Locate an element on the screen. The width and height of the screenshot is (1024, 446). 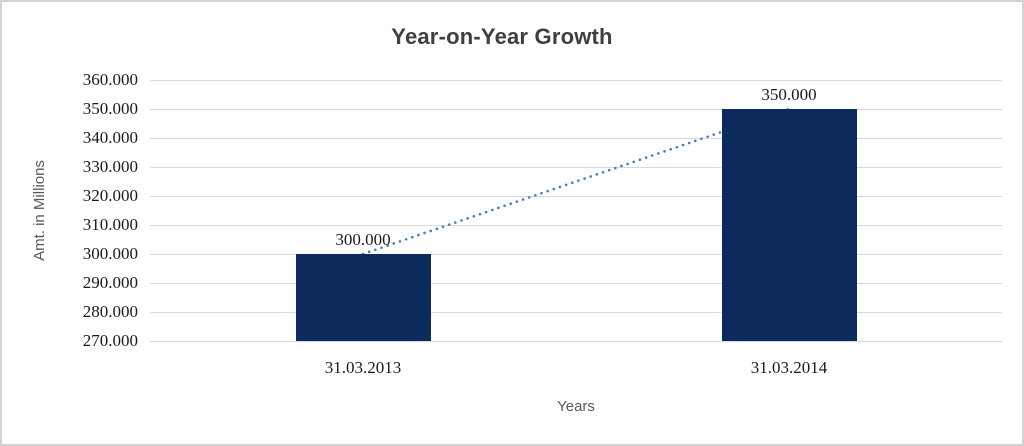
y-tick-label: 320.000 is located at coordinates (110, 195).